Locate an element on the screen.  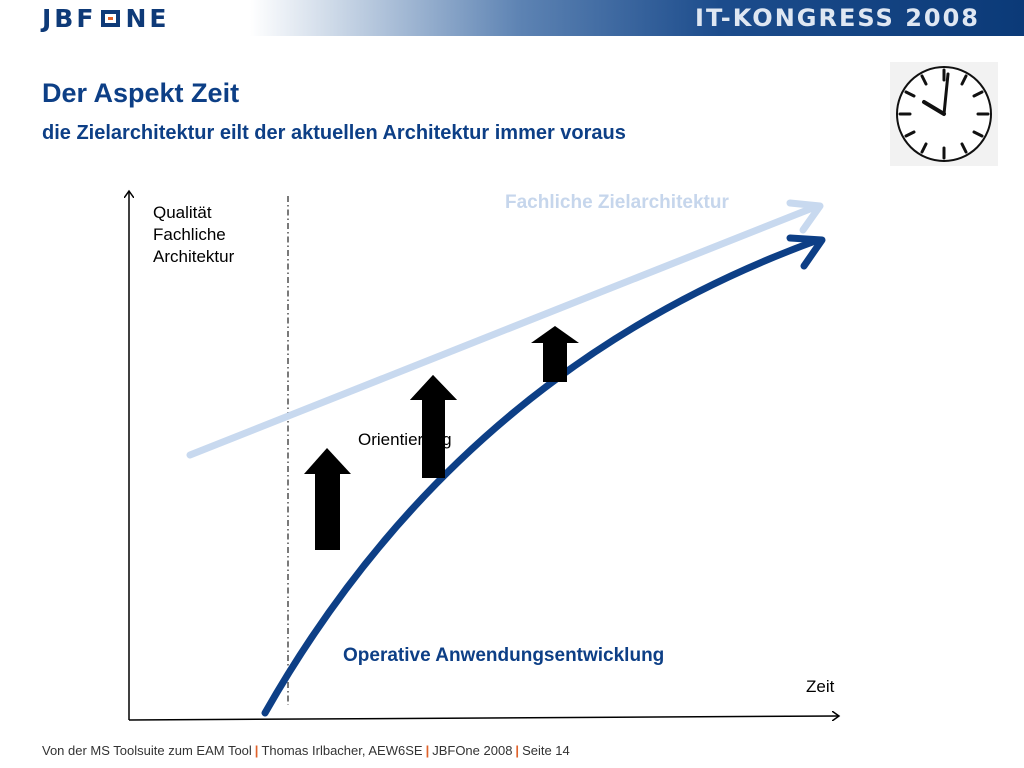
target-line-label: Fachliche Zielarchitektur is located at coordinates (617, 202).